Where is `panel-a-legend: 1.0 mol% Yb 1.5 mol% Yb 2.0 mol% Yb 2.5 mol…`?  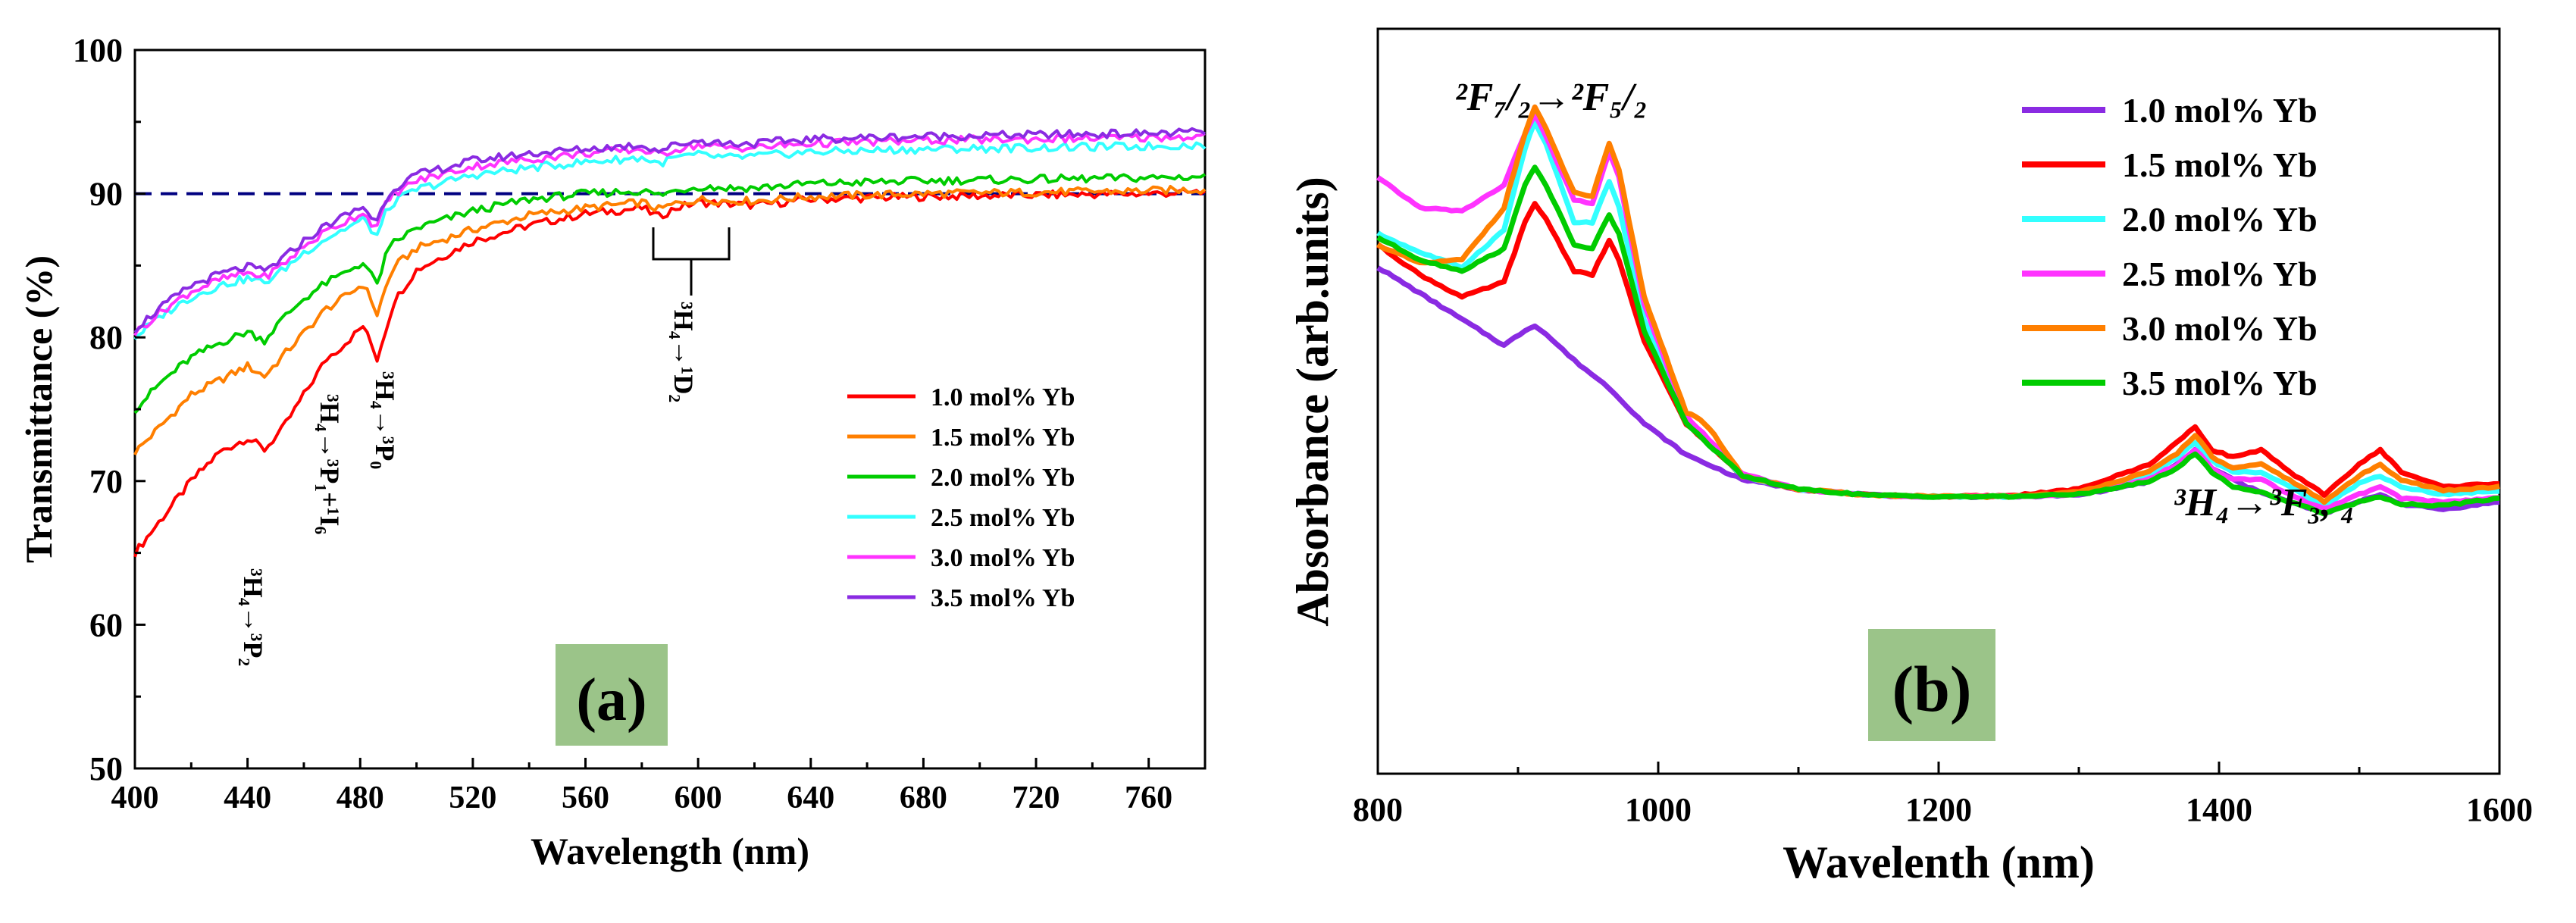 panel-a-legend: 1.0 mol% Yb 1.5 mol% Yb 2.0 mol% Yb 2.5 mol… is located at coordinates (961, 497).